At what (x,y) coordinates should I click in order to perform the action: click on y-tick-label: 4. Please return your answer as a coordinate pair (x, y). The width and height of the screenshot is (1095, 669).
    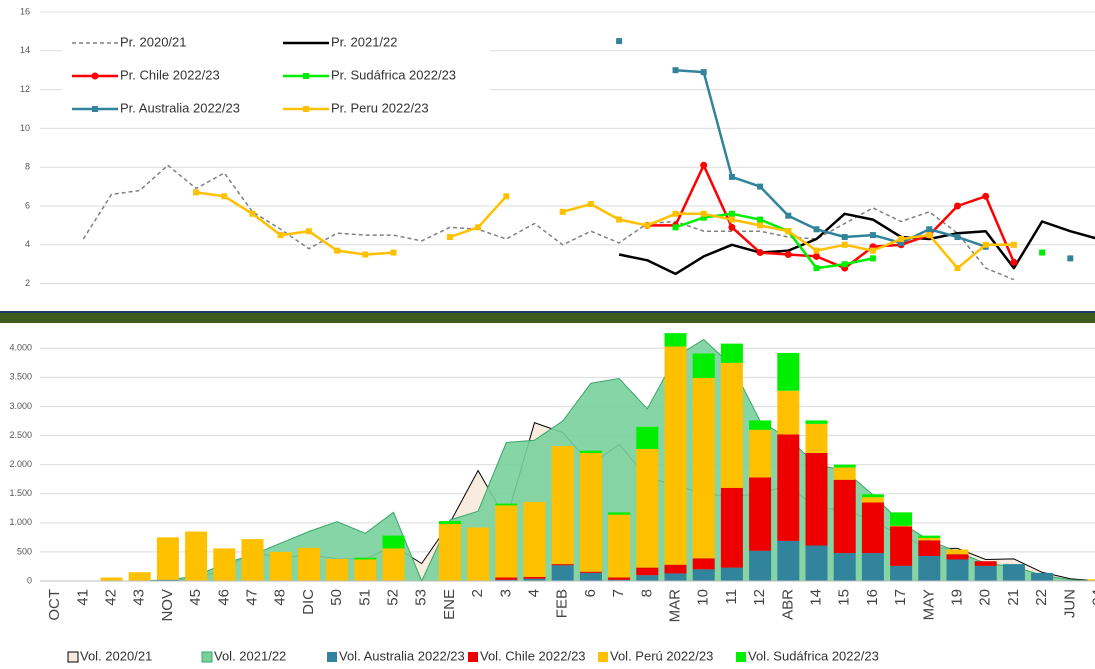
    Looking at the image, I should click on (27, 244).